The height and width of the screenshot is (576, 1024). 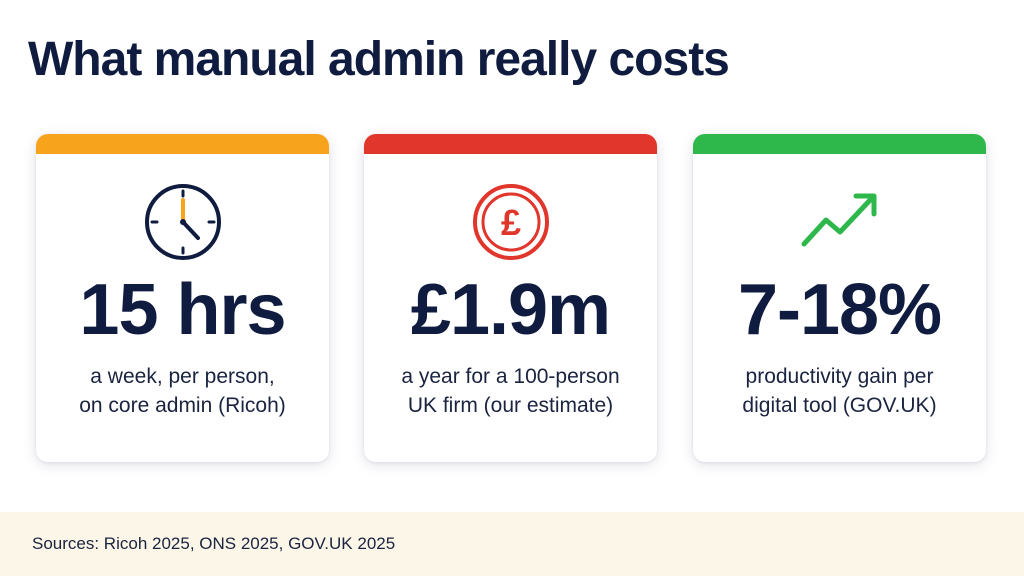 What do you see at coordinates (839, 310) in the screenshot?
I see `stat-value: 7-18%` at bounding box center [839, 310].